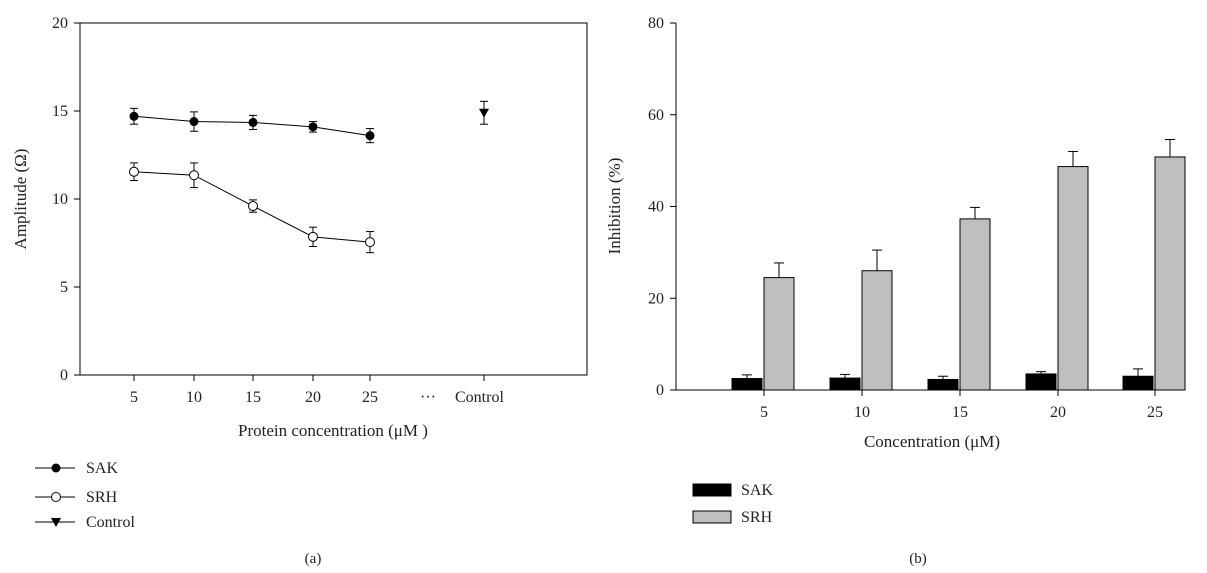  Describe the element at coordinates (918, 559) in the screenshot. I see `panel-label-b: (b)` at that location.